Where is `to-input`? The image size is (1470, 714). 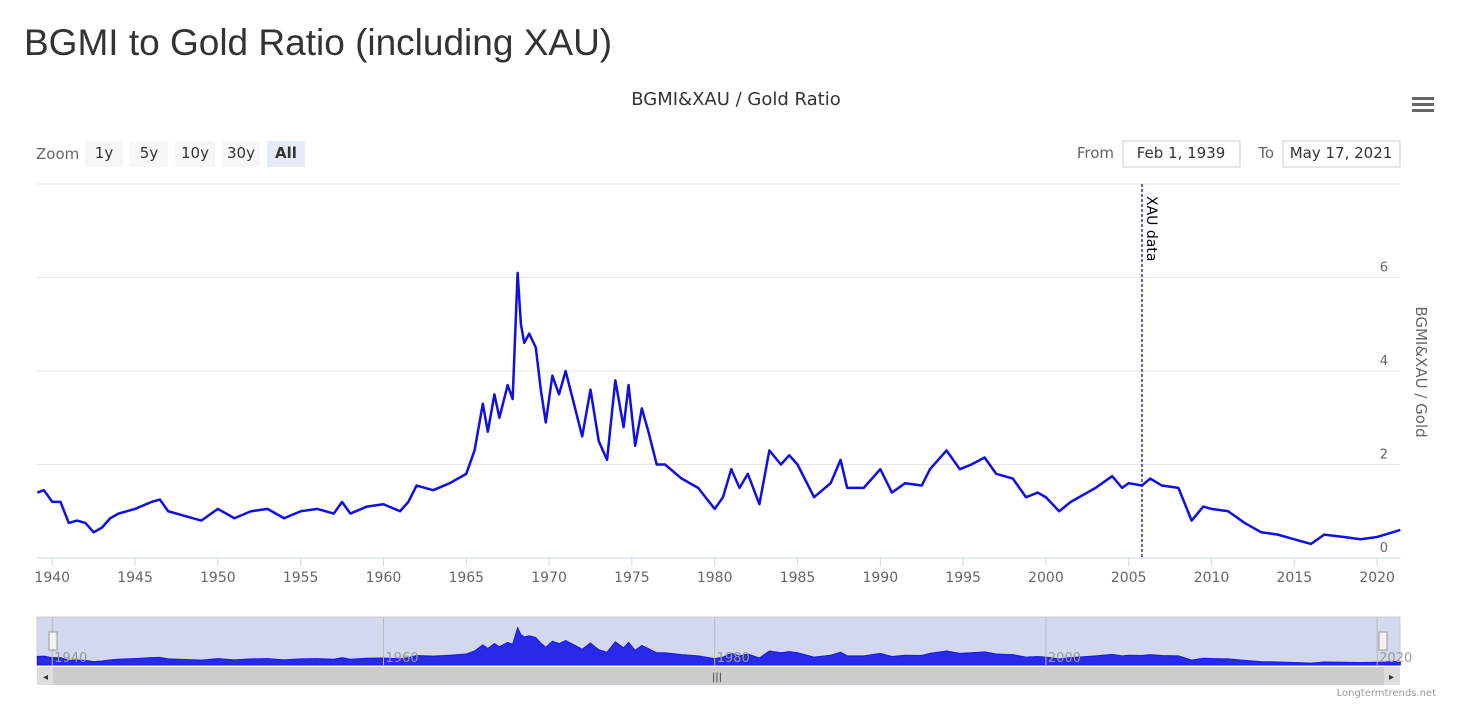 to-input is located at coordinates (1341, 154).